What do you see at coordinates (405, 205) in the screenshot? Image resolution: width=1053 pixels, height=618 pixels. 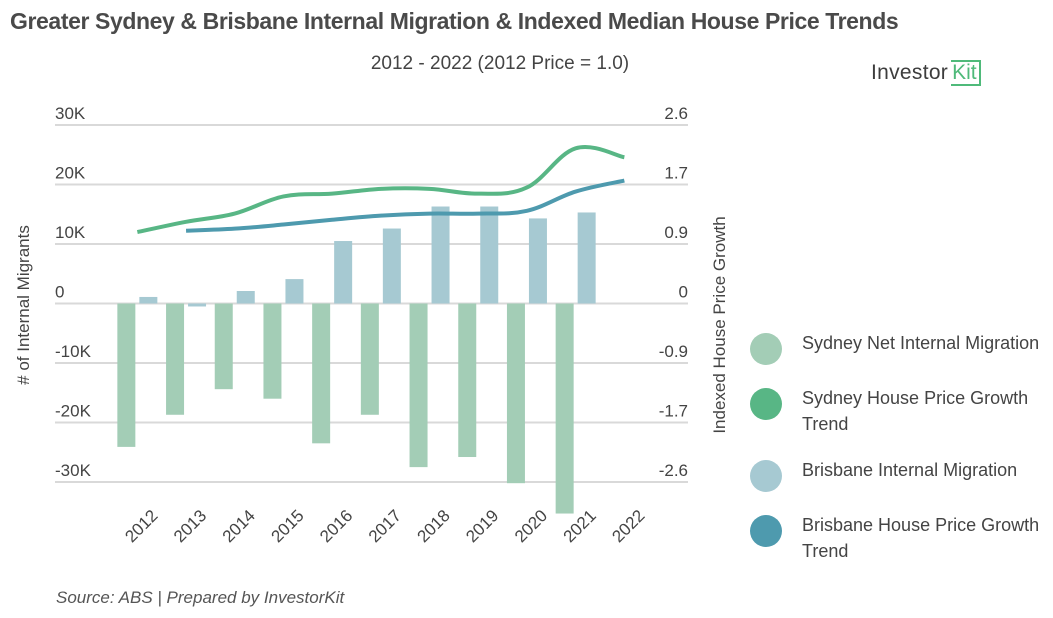 I see `brisbane-price-line` at bounding box center [405, 205].